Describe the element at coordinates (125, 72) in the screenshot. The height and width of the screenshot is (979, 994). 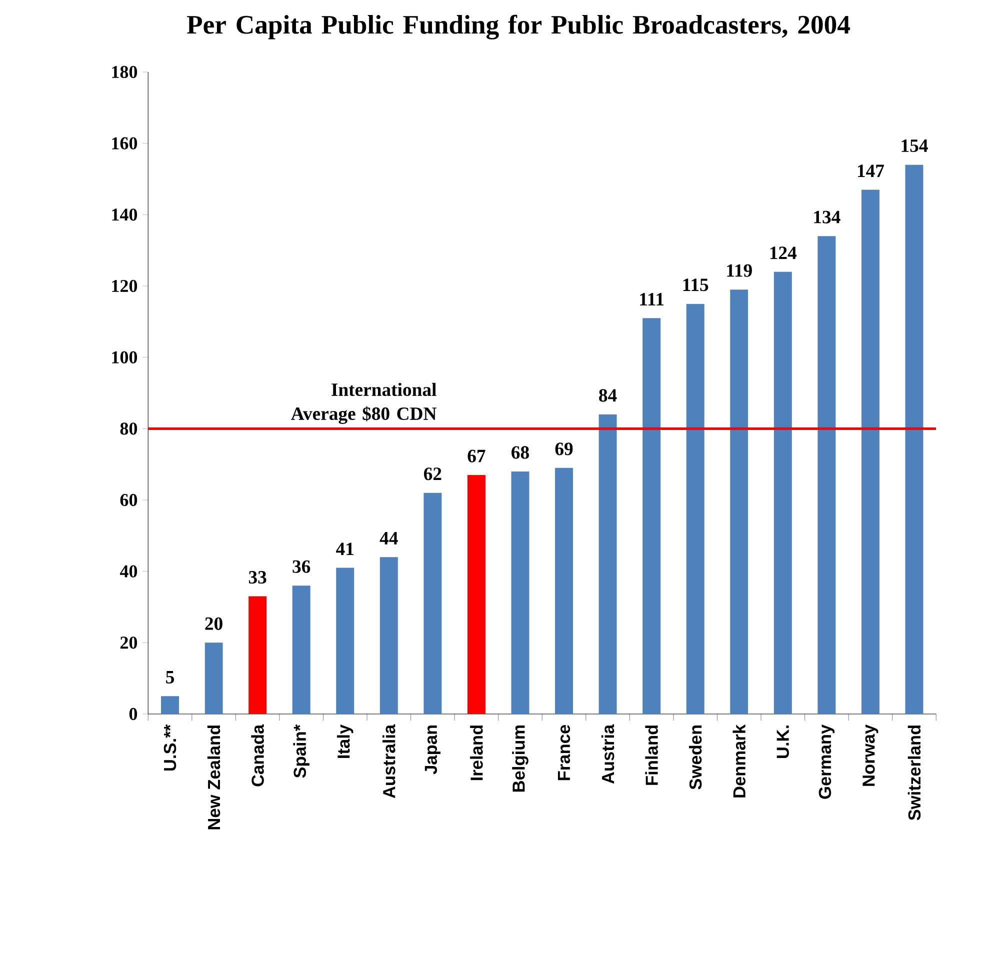
I see `y-tick-label: 180` at that location.